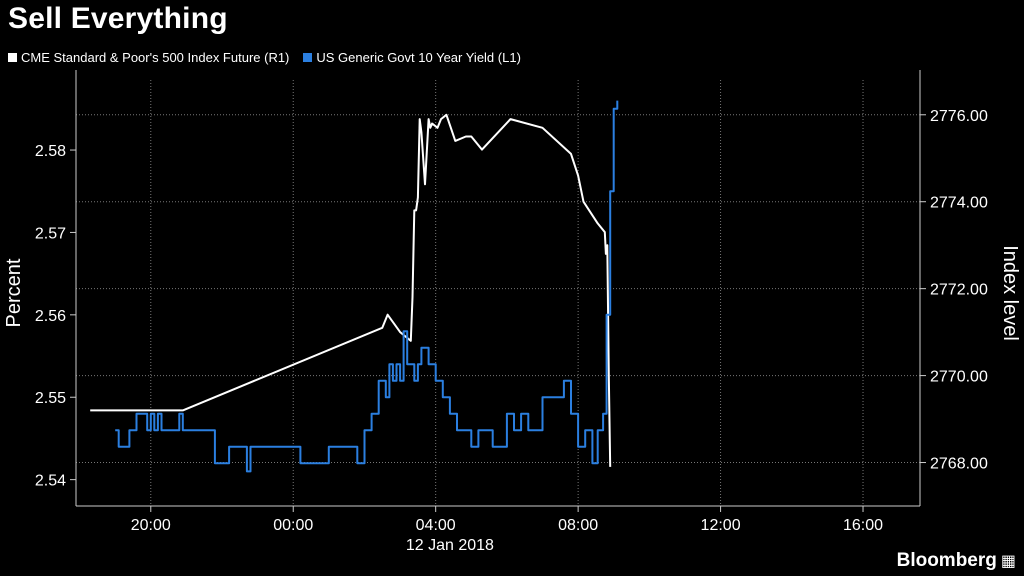 This screenshot has width=1024, height=576. Describe the element at coordinates (1008, 561) in the screenshot. I see `brand-mark-icon: ▦` at that location.